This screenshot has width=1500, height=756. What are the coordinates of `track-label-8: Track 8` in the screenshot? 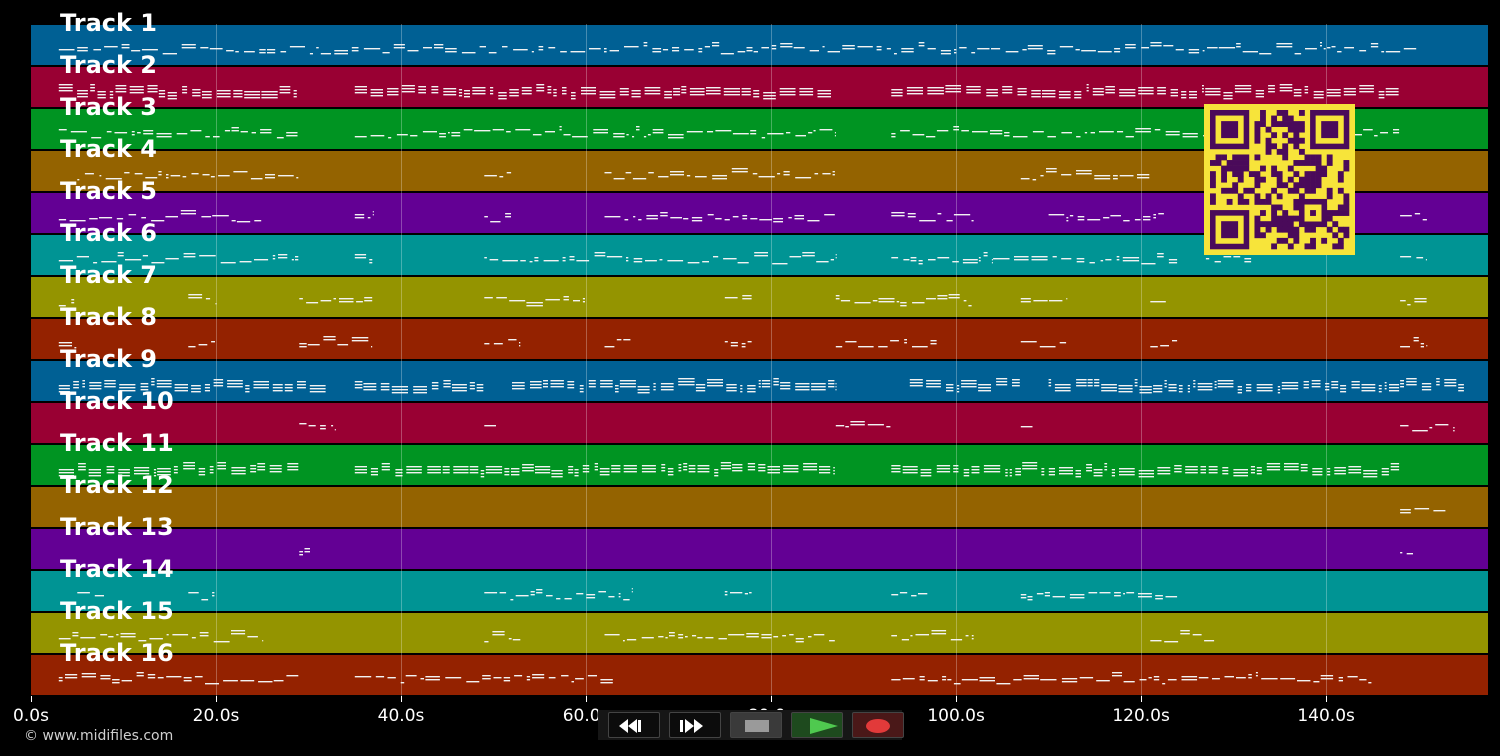 It's located at (109, 317).